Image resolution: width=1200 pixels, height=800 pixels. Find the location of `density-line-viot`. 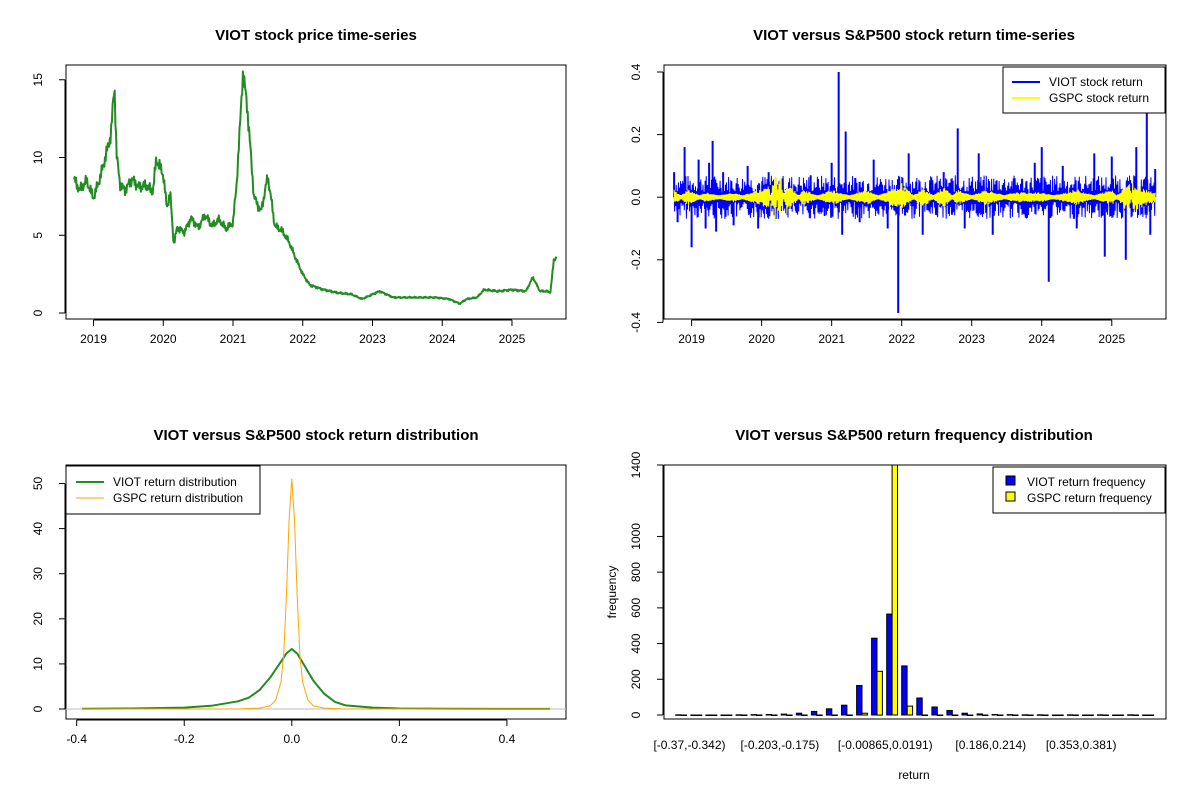

density-line-viot is located at coordinates (316, 679).